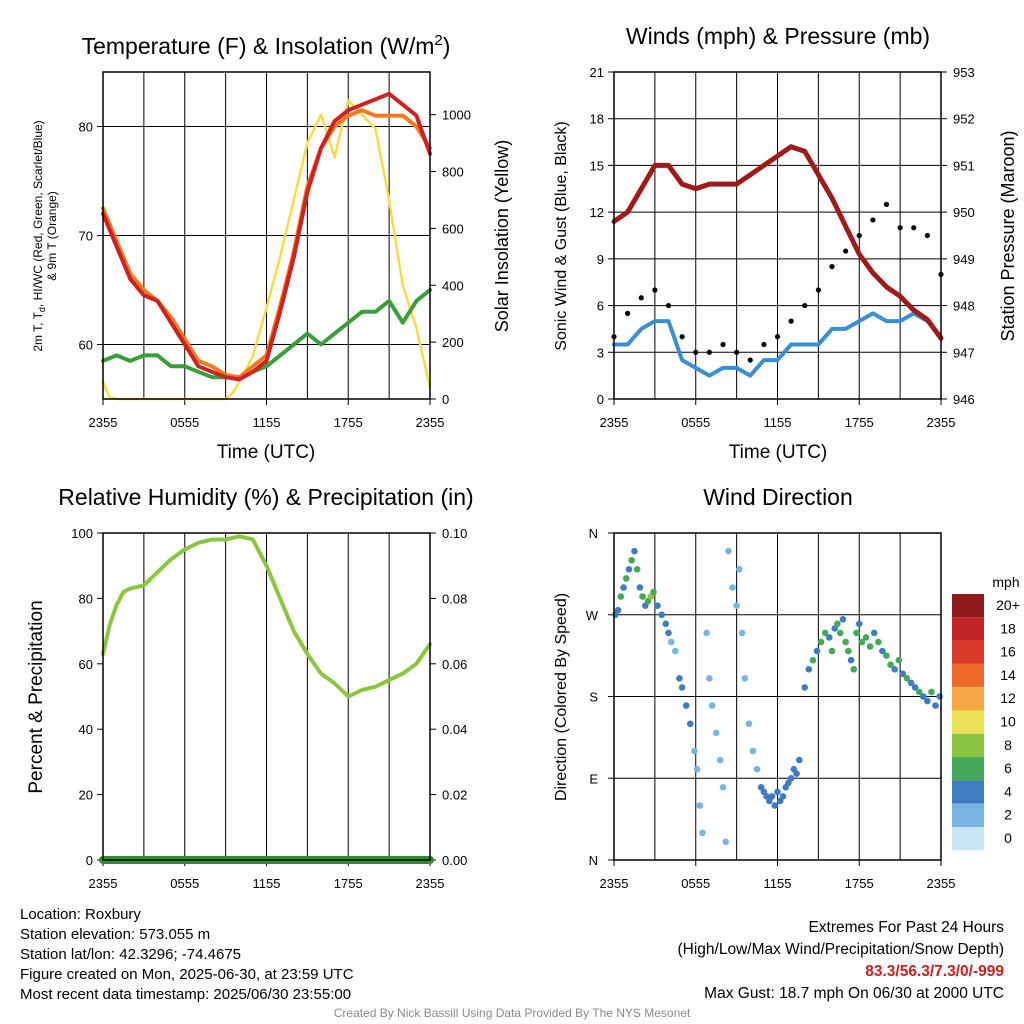  Describe the element at coordinates (456, 115) in the screenshot. I see `y-tick-label-right: 1000` at that location.